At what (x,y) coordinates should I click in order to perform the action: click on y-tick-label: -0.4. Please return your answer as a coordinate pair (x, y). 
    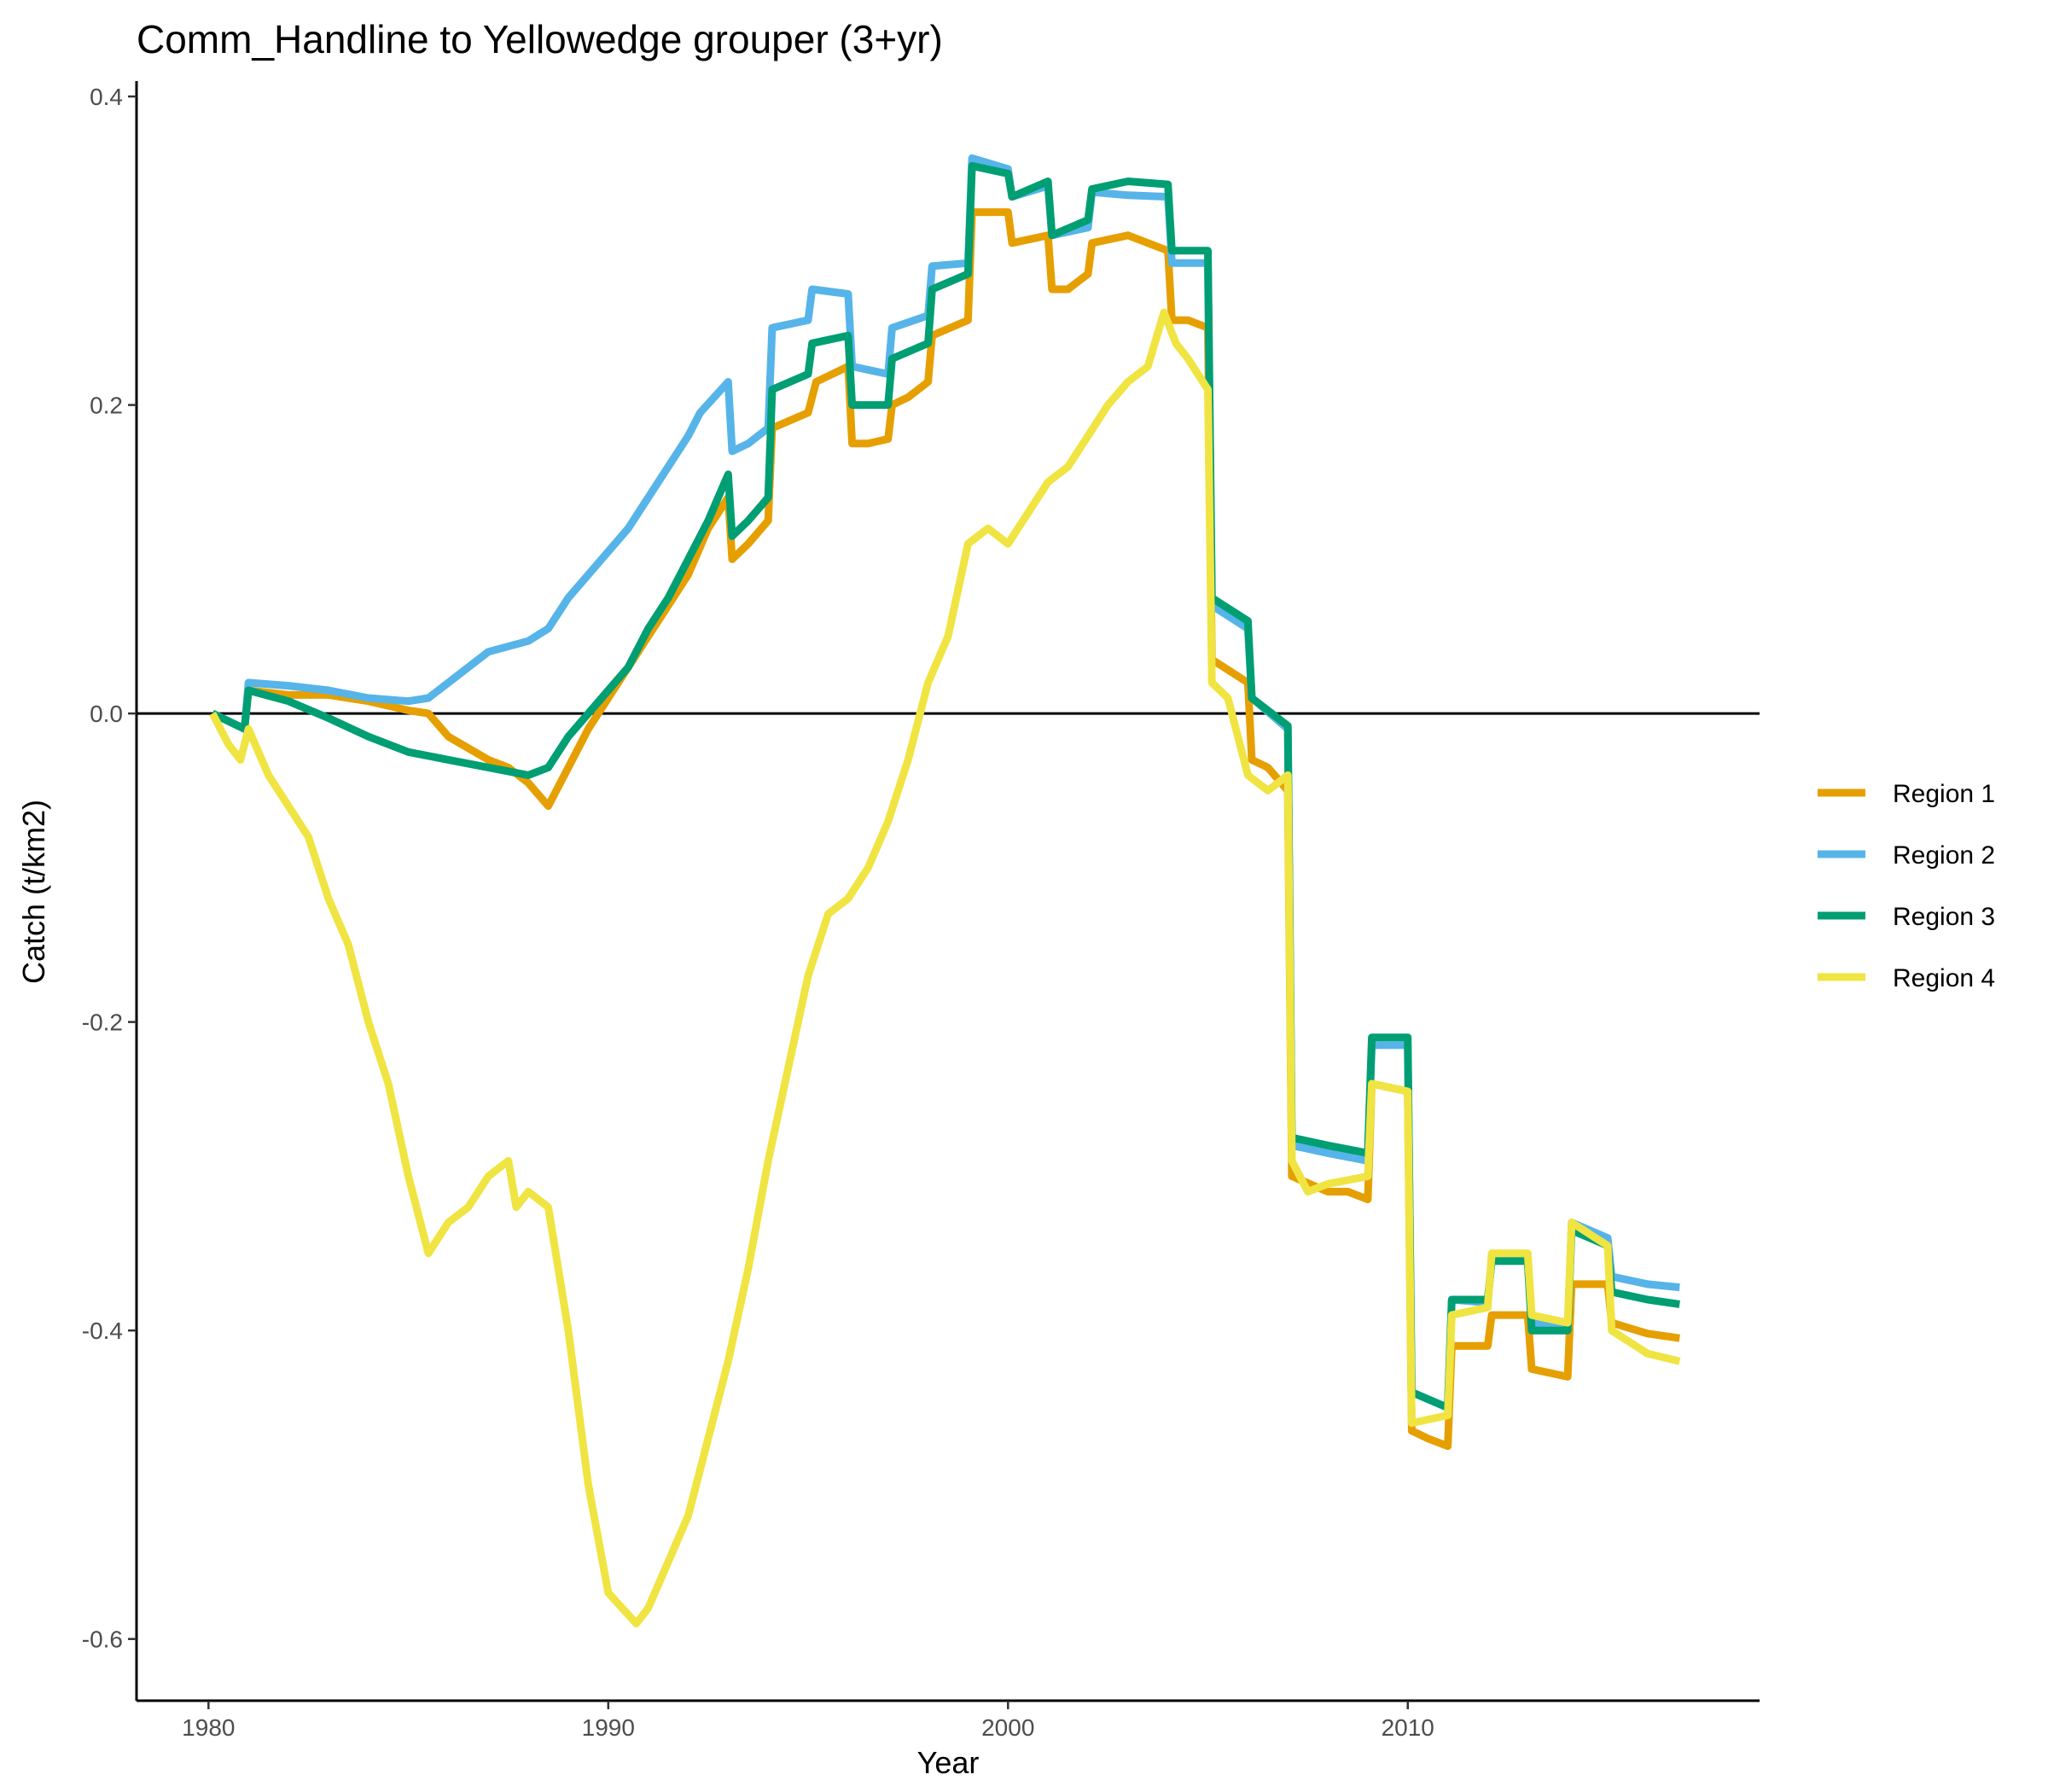
    Looking at the image, I should click on (102, 1331).